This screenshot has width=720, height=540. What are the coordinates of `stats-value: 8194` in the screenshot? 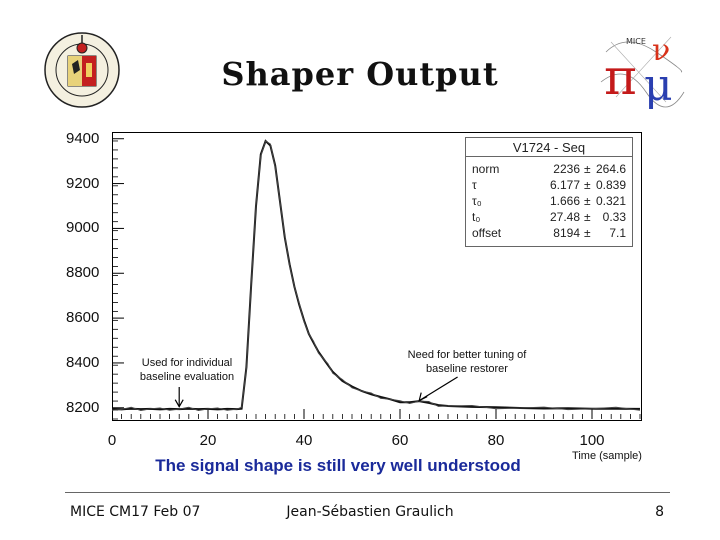 It's located at (566, 233).